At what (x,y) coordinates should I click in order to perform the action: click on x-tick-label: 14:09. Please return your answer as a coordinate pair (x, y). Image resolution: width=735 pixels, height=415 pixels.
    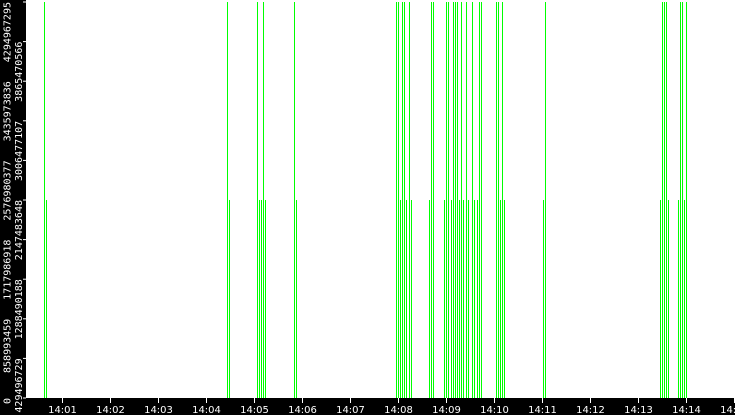
    Looking at the image, I should click on (446, 410).